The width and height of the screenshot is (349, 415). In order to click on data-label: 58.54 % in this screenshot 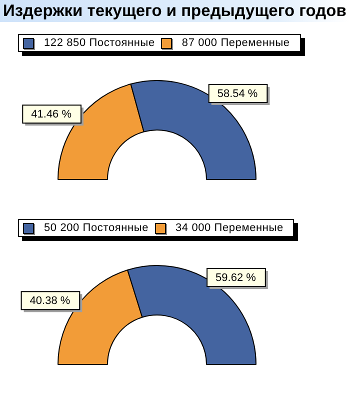, I will do `click(237, 94)`.